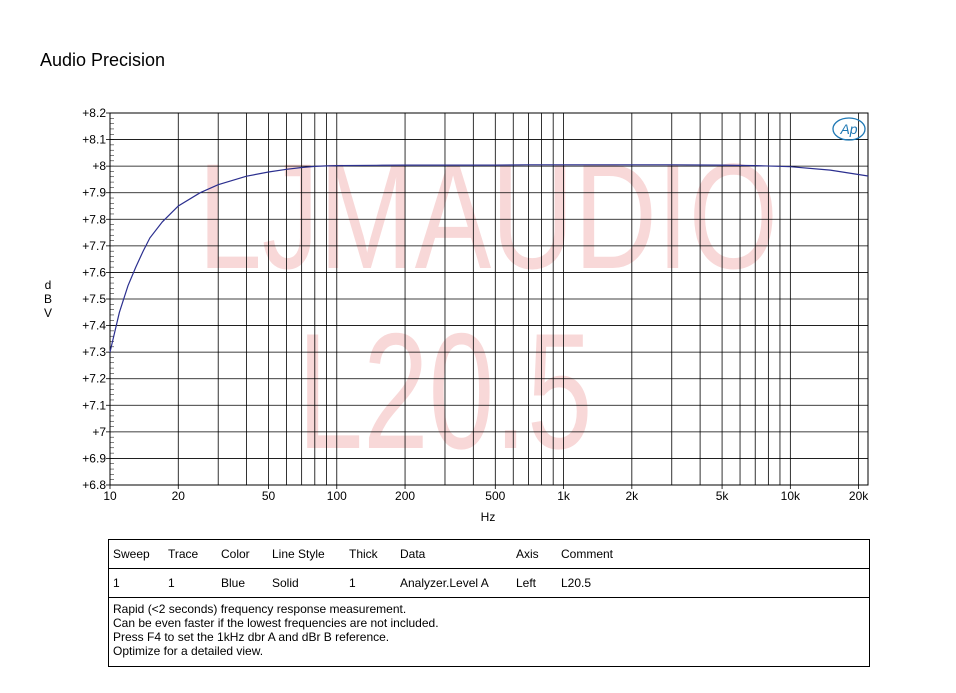 The height and width of the screenshot is (693, 956). What do you see at coordinates (233, 583) in the screenshot?
I see `cell-color: Blue` at bounding box center [233, 583].